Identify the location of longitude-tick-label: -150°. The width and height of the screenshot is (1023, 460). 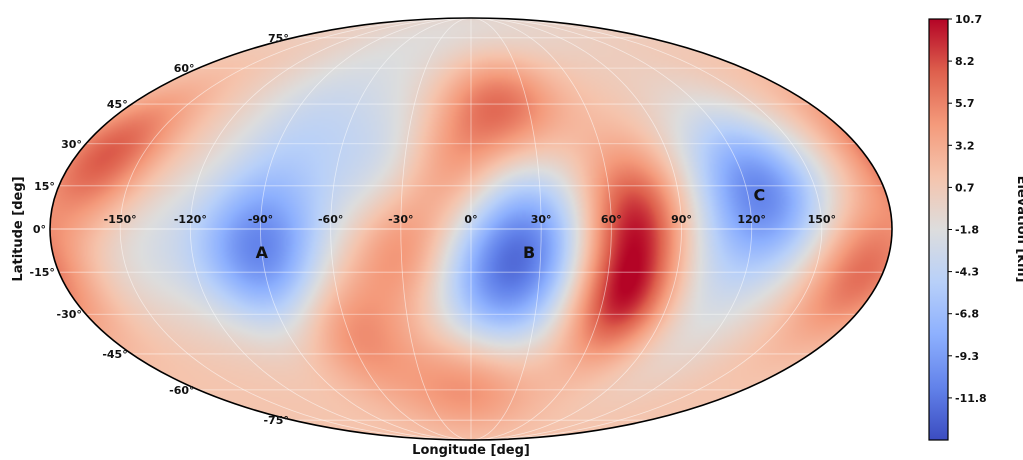
(120, 219).